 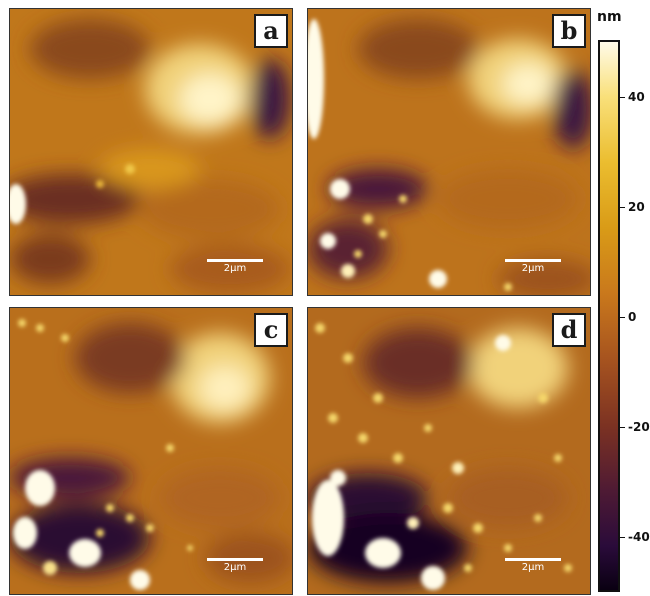 I want to click on panel-label: a, so click(x=271, y=31).